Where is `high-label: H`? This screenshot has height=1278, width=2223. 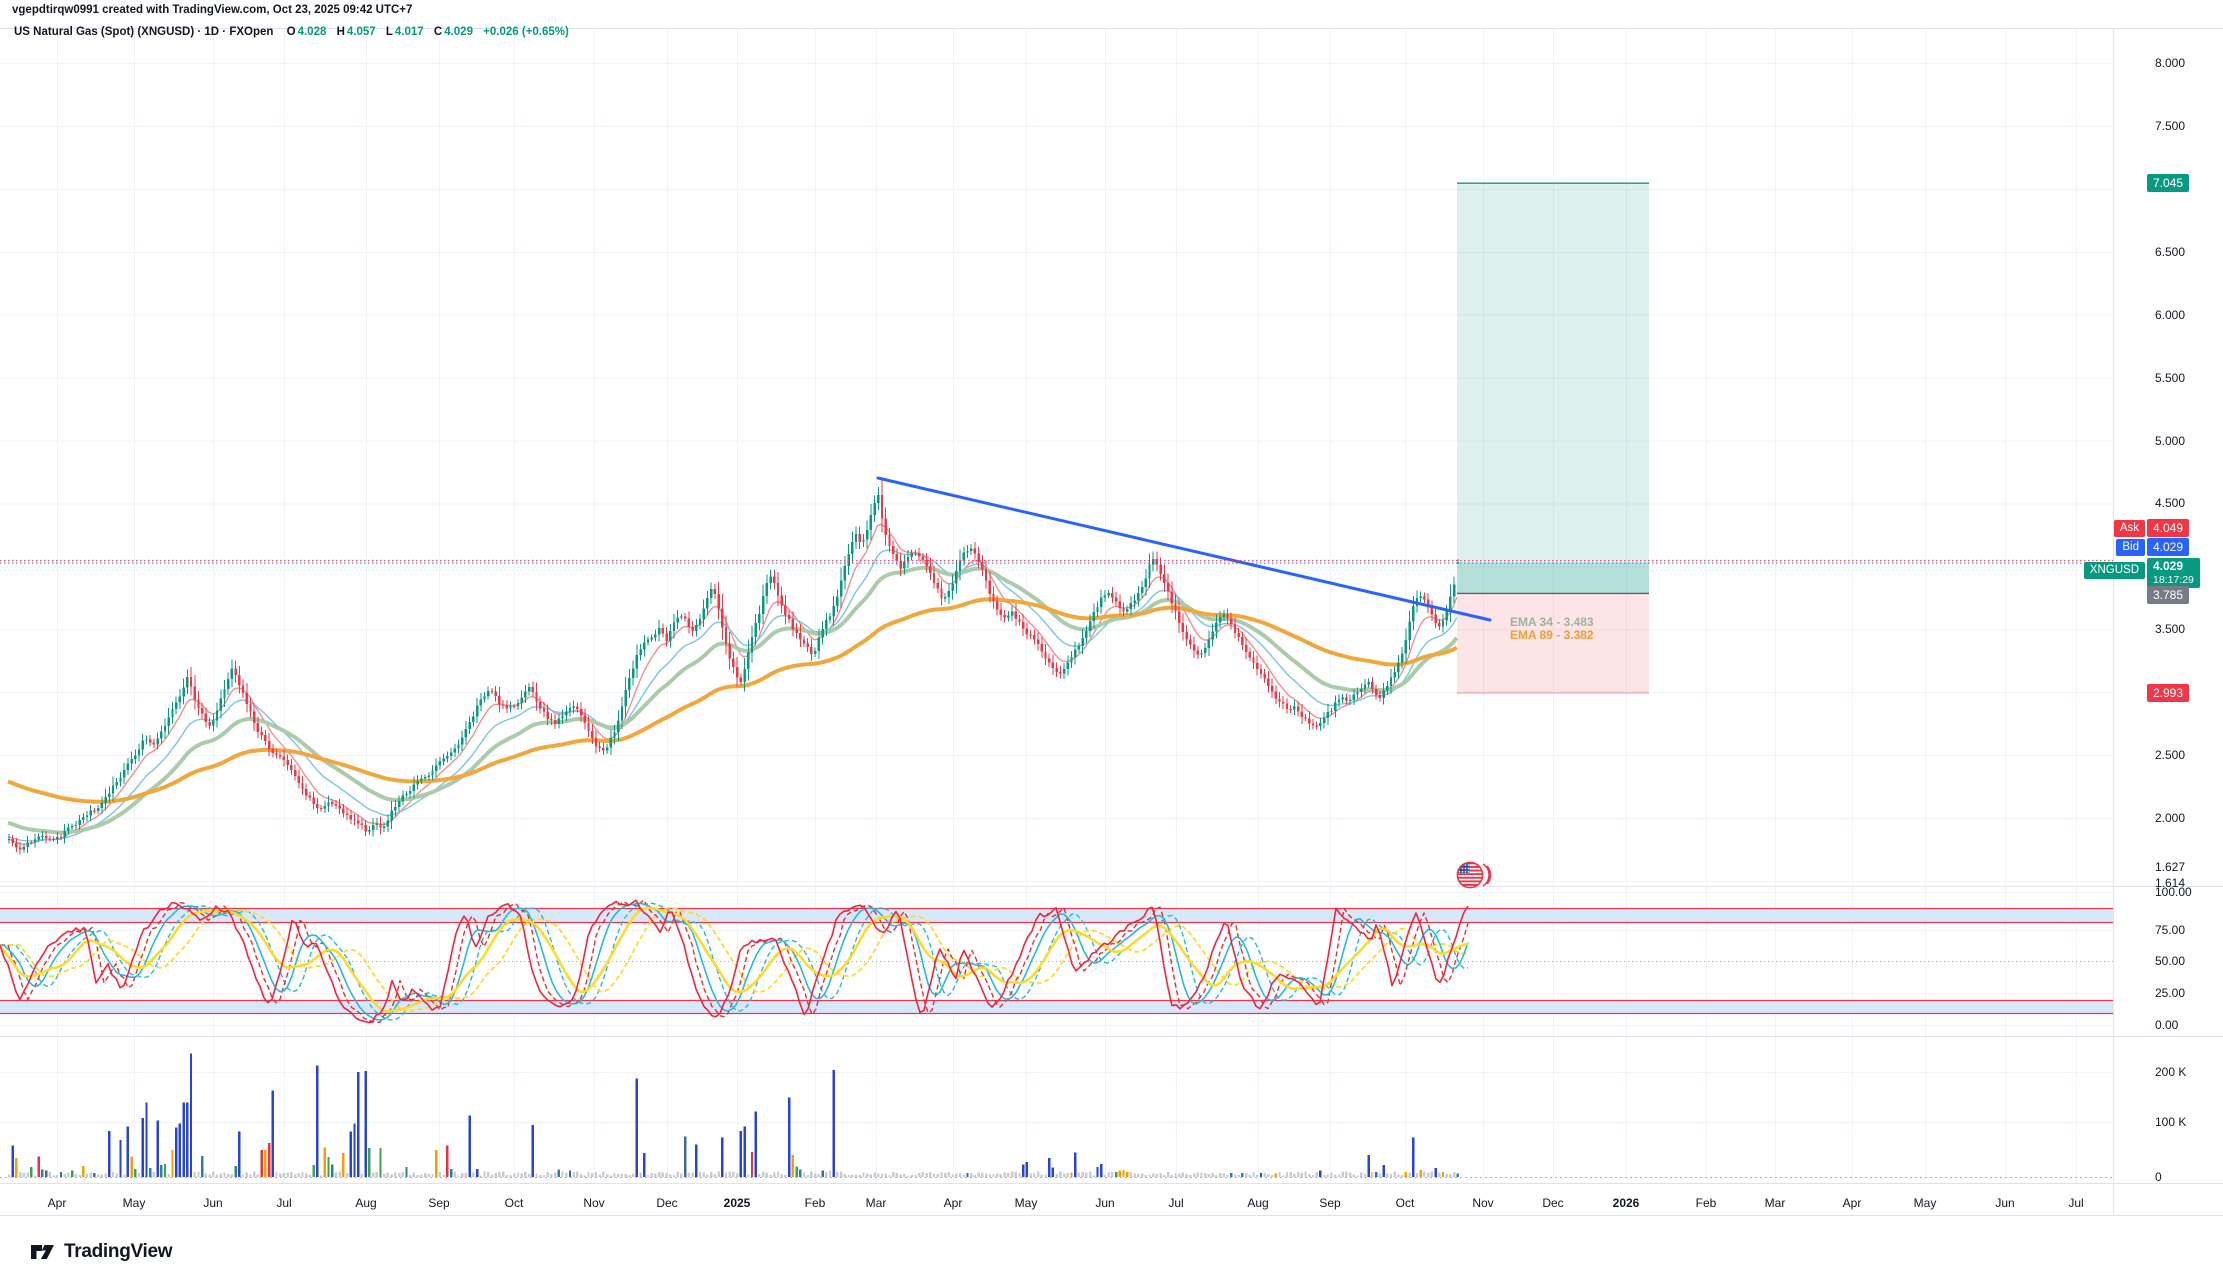 high-label: H is located at coordinates (340, 32).